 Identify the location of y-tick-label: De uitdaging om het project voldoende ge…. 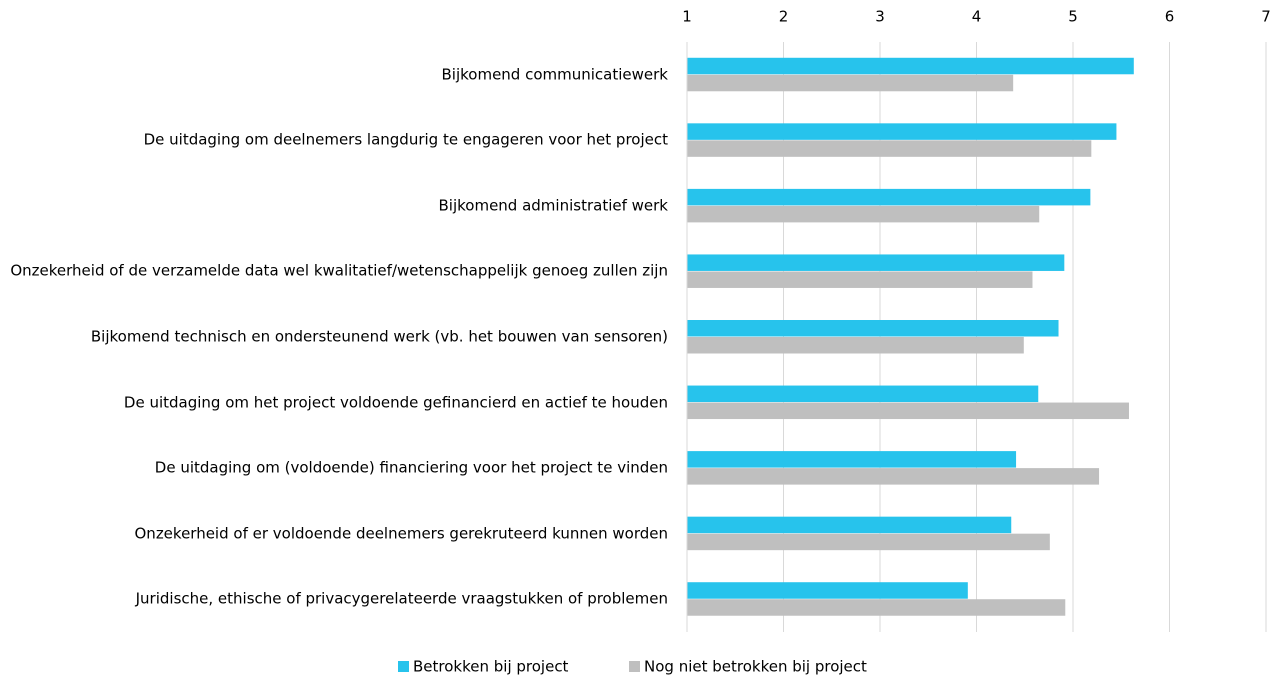
(395, 402).